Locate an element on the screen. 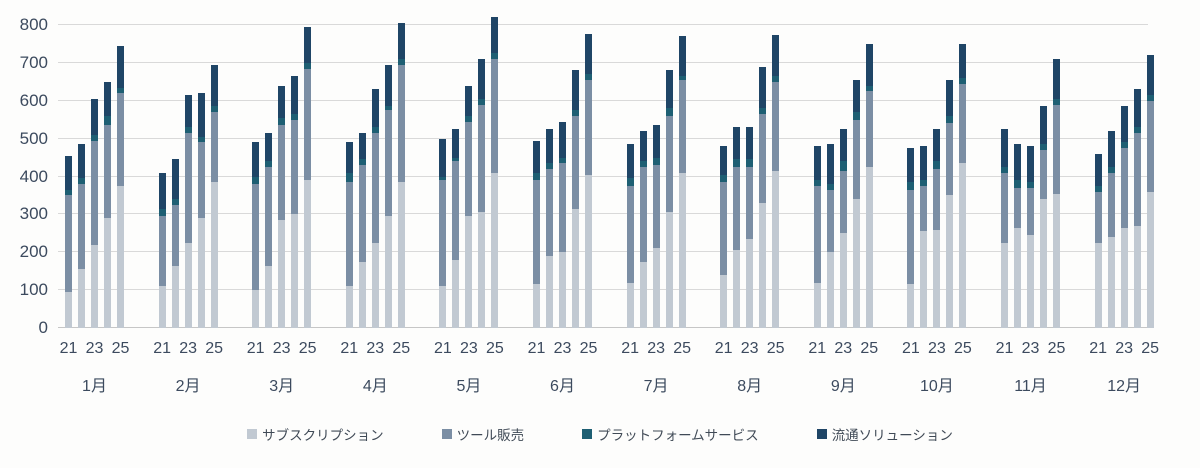  bar-7月-22 is located at coordinates (643, 229).